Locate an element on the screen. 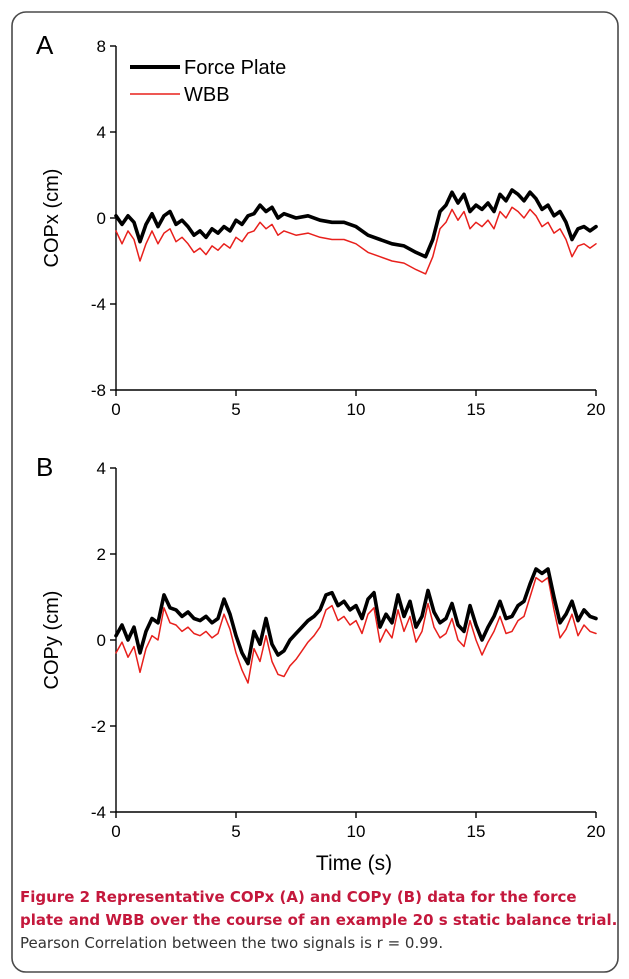 This screenshot has width=629, height=979. y-tick-label: 8 is located at coordinates (101, 46).